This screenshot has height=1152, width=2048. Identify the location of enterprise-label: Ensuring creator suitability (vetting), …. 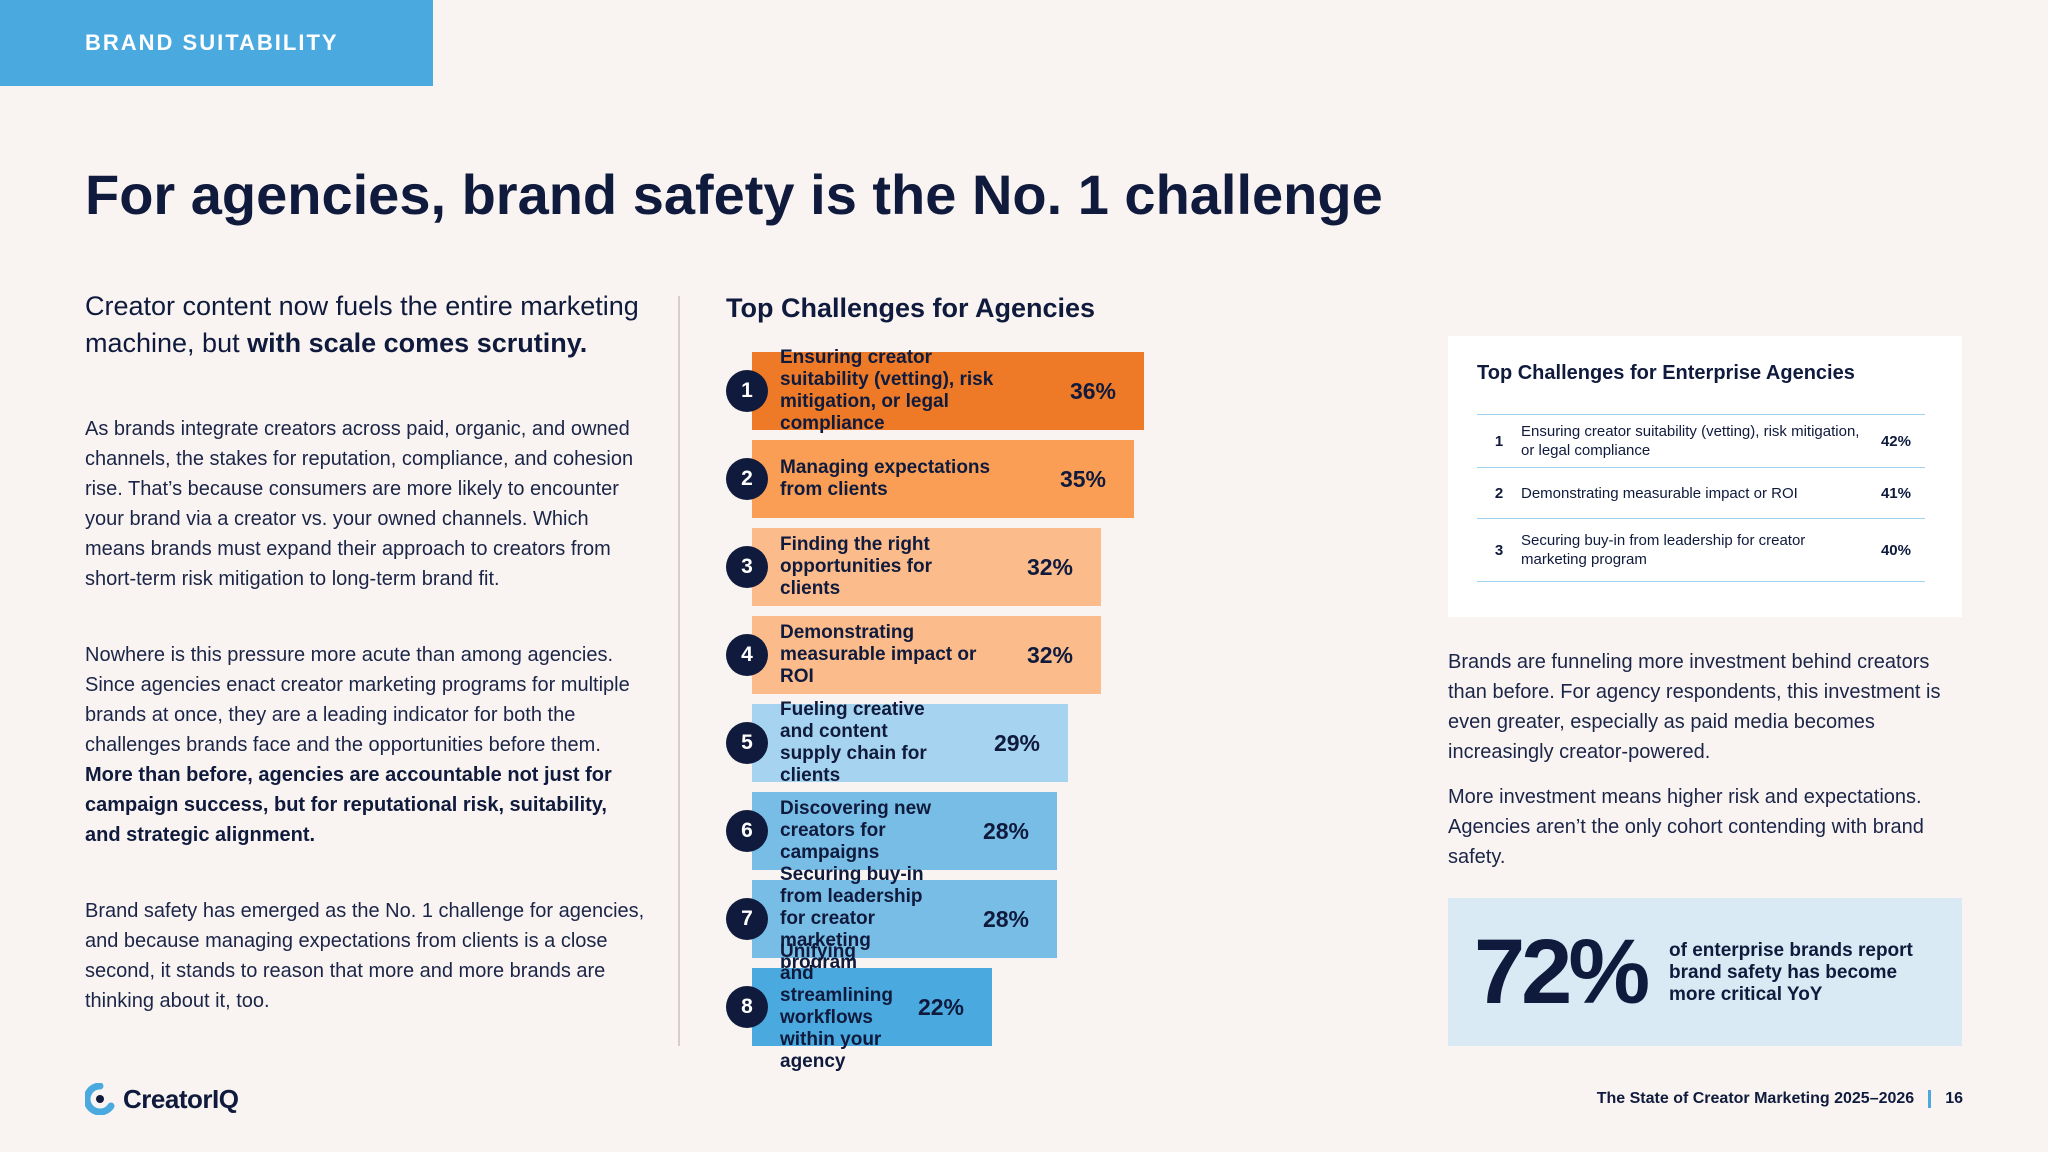
(1690, 441).